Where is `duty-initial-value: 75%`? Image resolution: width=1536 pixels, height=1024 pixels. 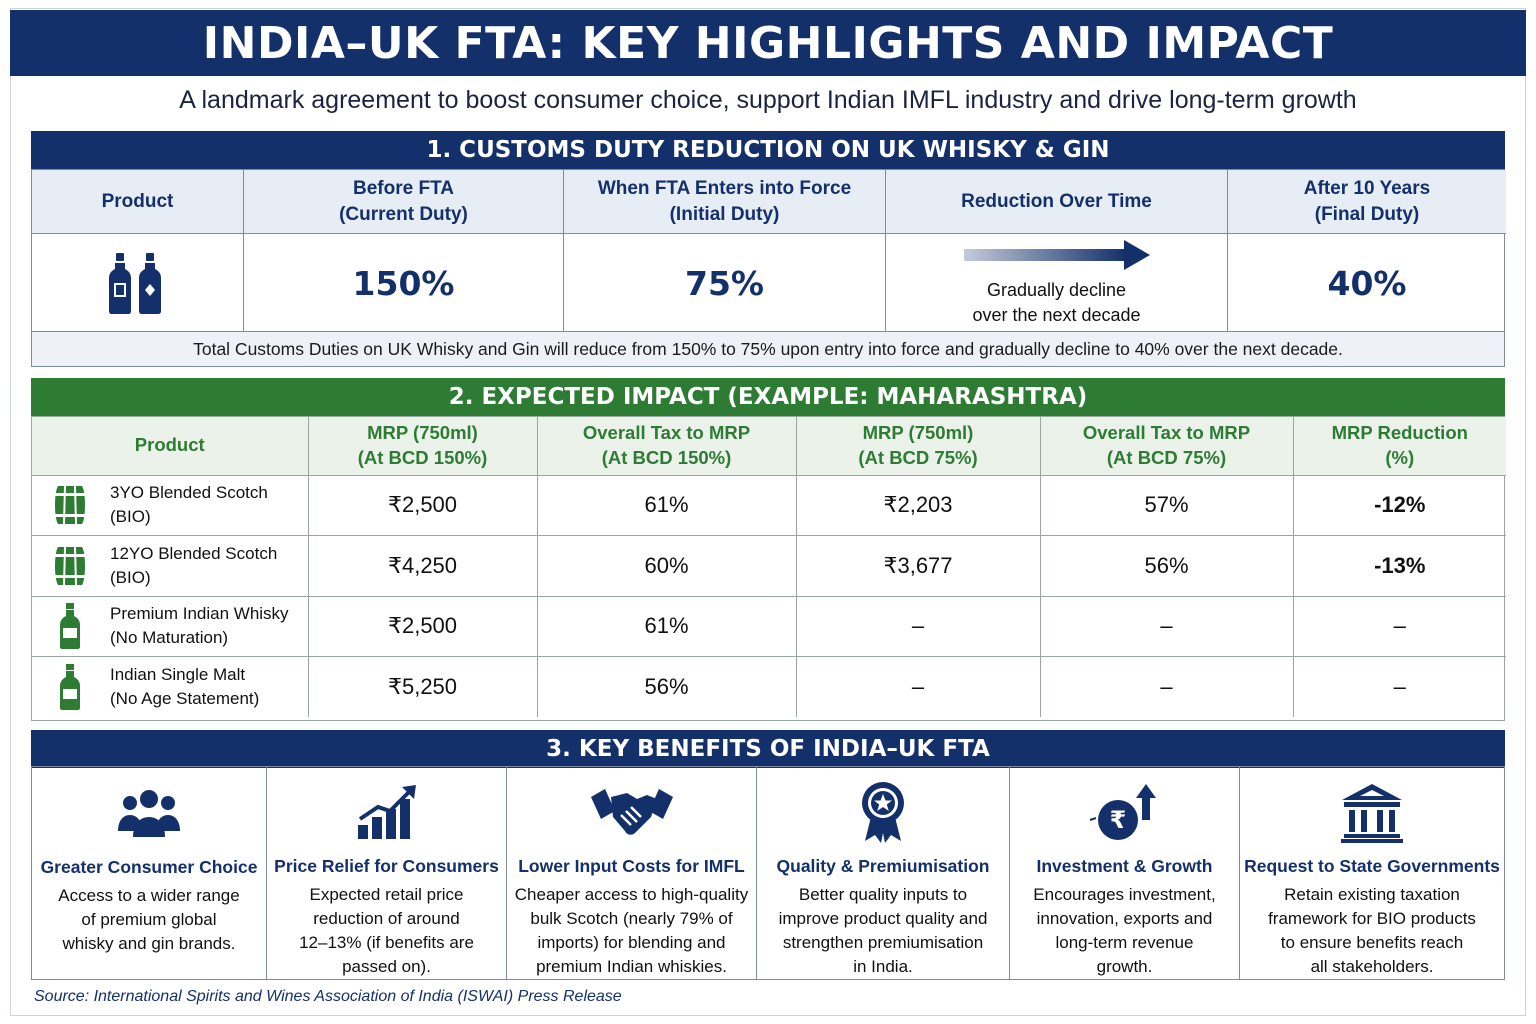
duty-initial-value: 75% is located at coordinates (724, 283).